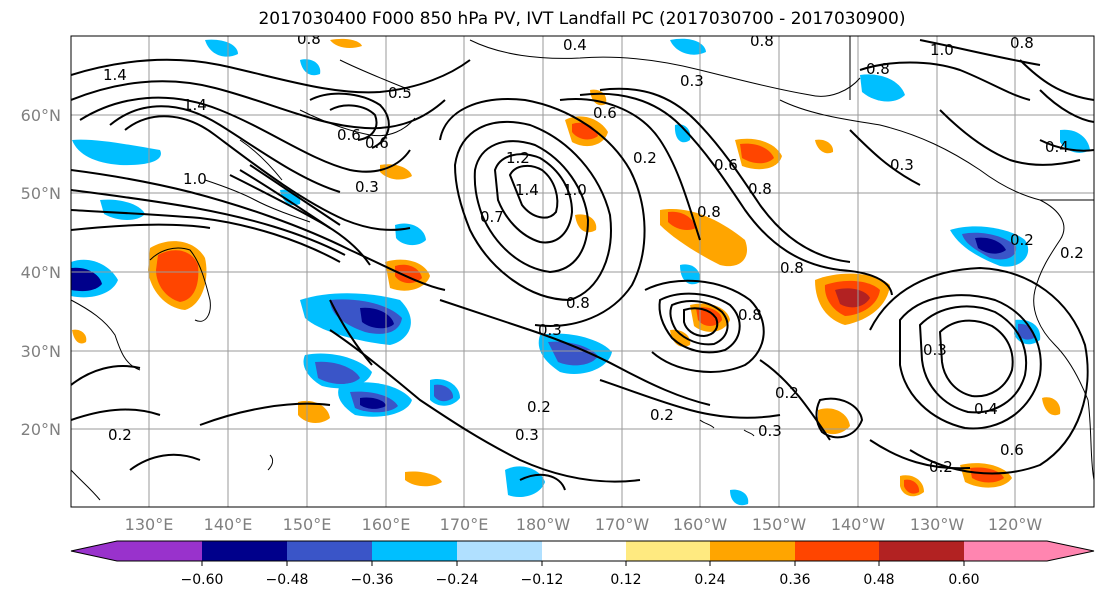 The width and height of the screenshot is (1105, 601). What do you see at coordinates (41, 351) in the screenshot?
I see `lat-label: 30°N` at bounding box center [41, 351].